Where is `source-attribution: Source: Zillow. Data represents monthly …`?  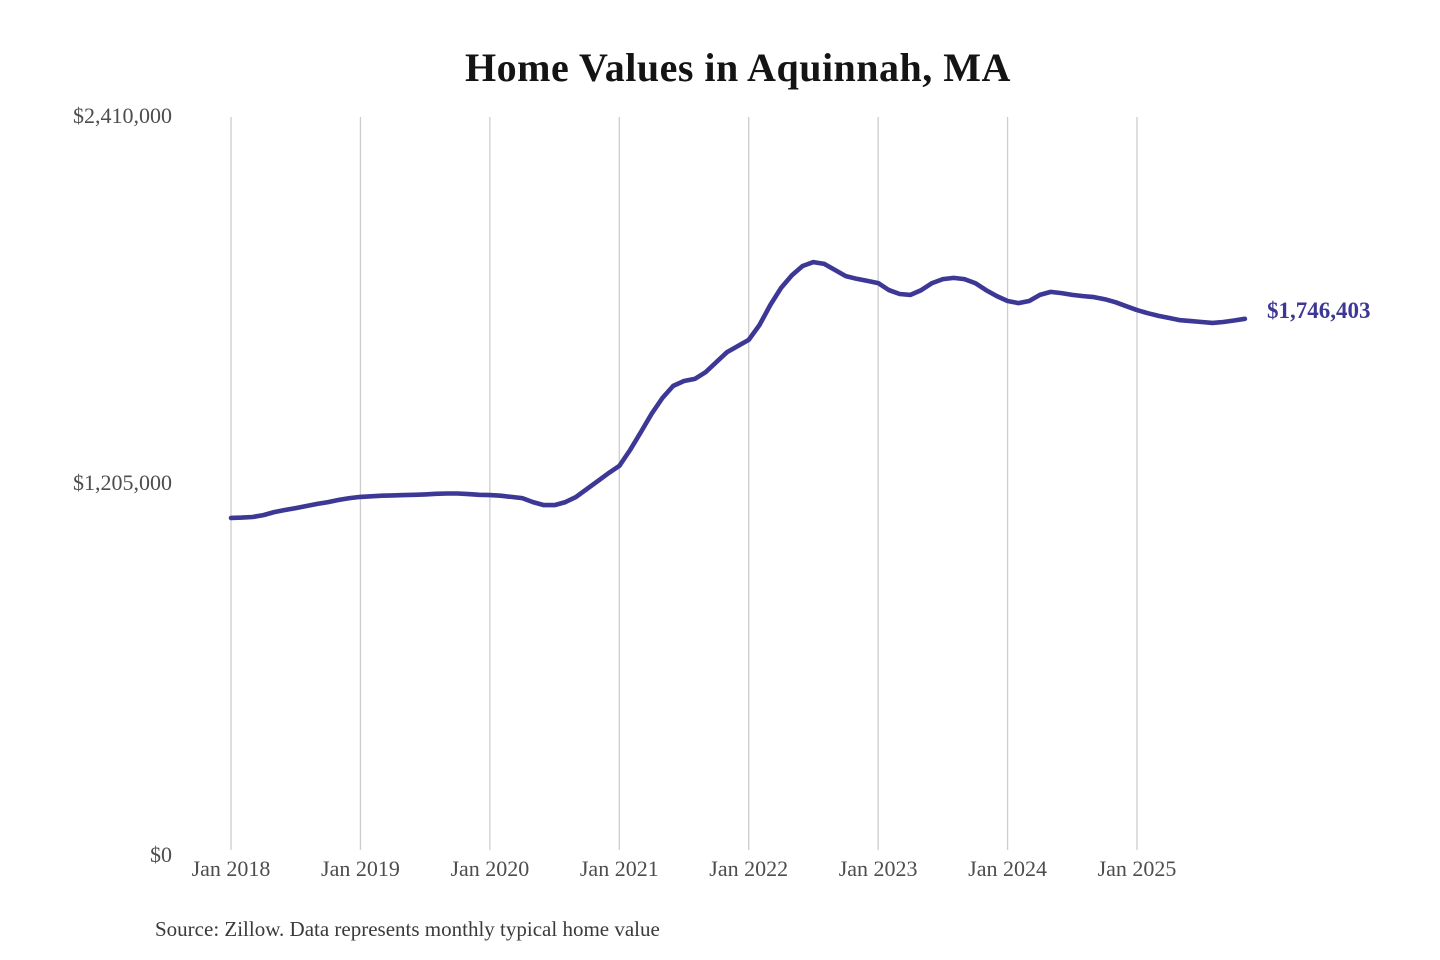
source-attribution: Source: Zillow. Data represents monthly … is located at coordinates (407, 929).